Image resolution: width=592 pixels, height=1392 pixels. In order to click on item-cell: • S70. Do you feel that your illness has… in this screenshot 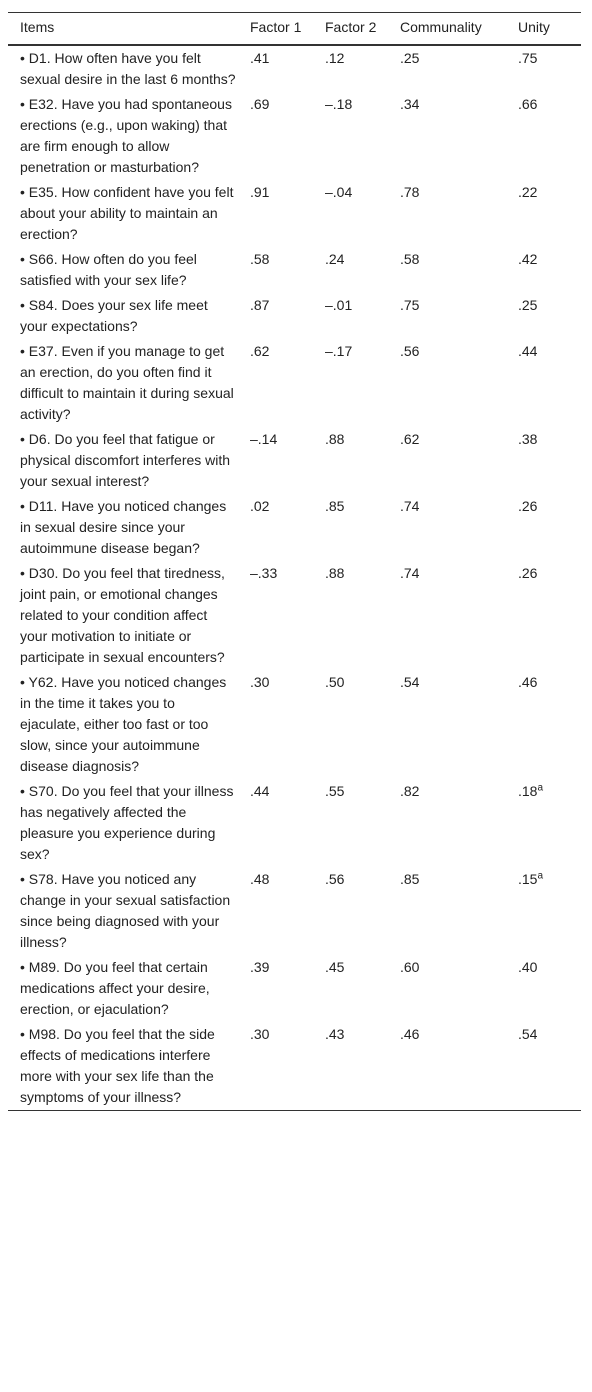, I will do `click(127, 822)`.